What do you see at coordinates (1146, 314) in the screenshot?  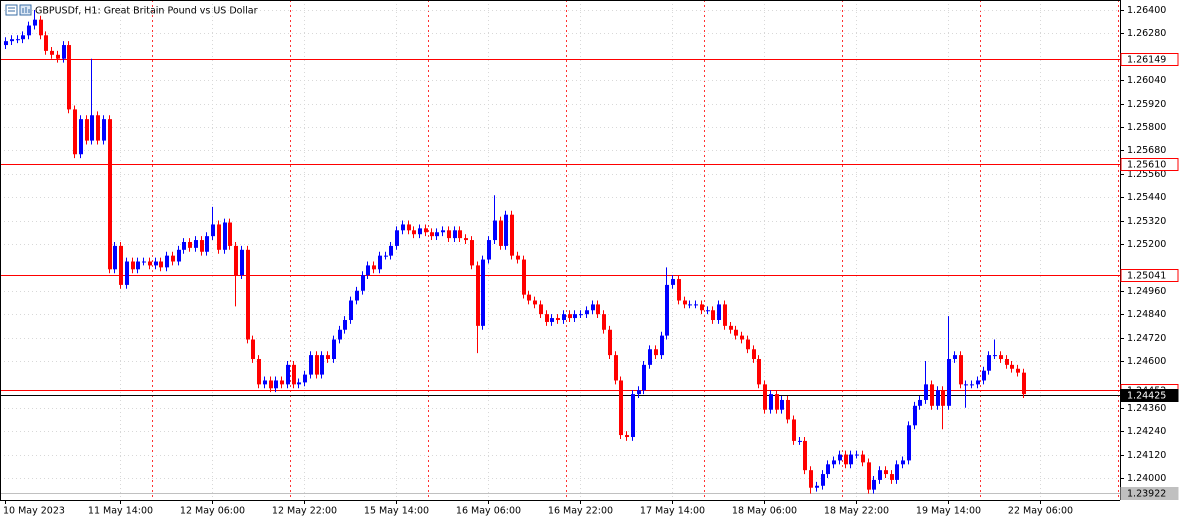 I see `y-tick-label: 1.24840` at bounding box center [1146, 314].